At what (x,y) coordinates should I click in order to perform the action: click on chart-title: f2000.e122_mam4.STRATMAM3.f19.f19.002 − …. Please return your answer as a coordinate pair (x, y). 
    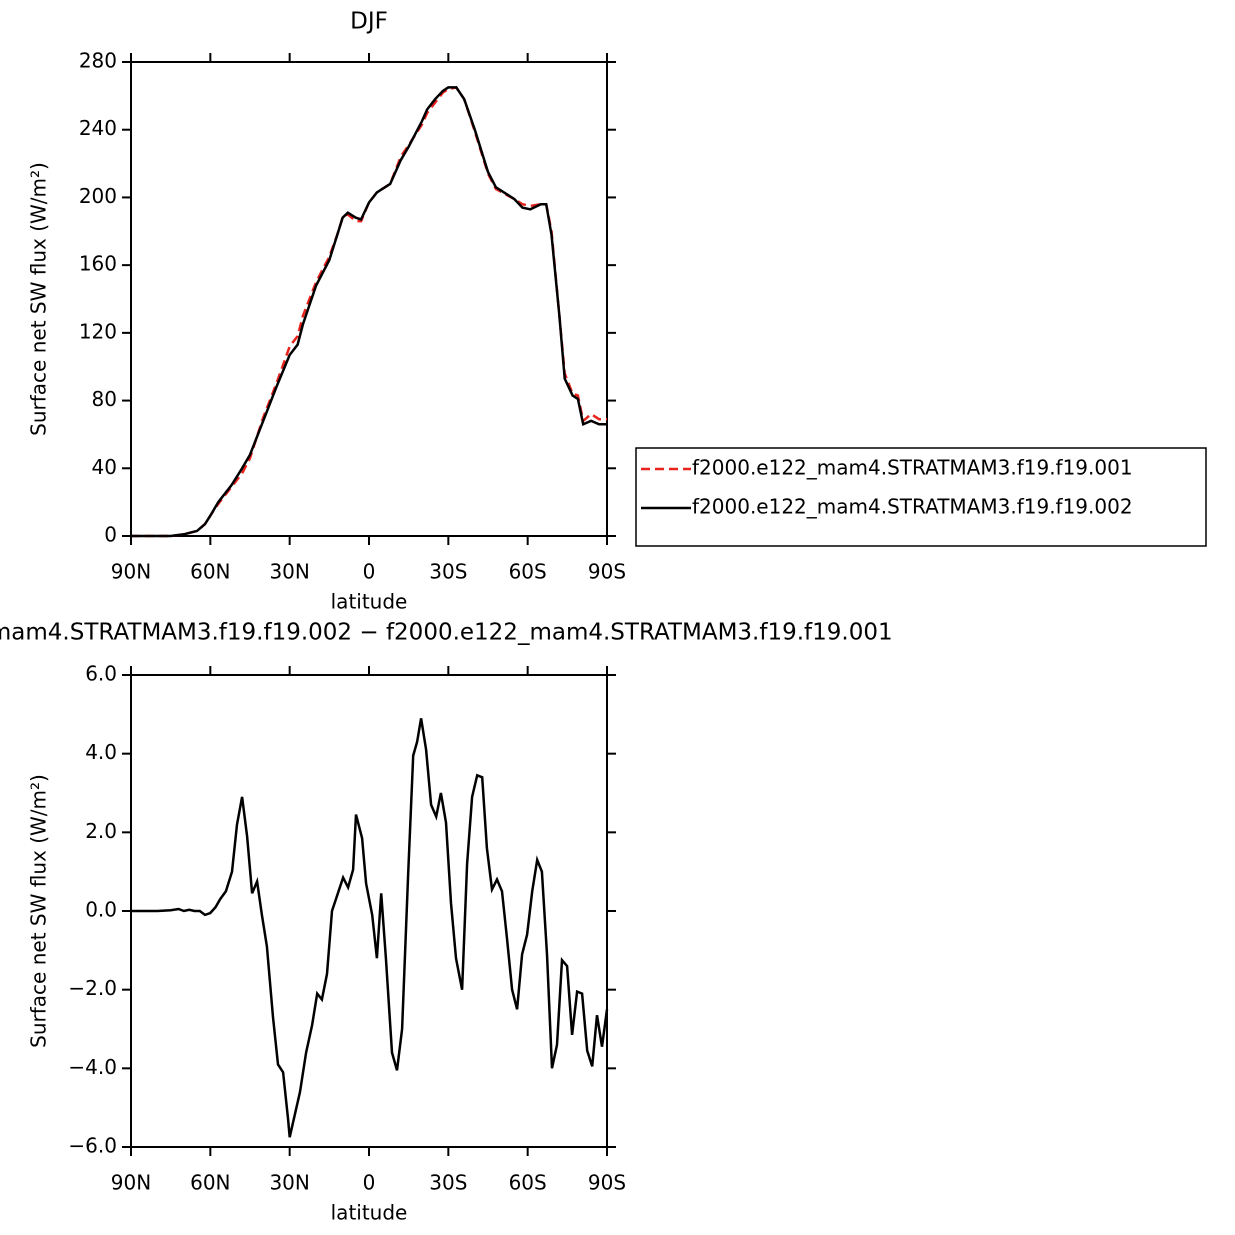
    Looking at the image, I should click on (446, 633).